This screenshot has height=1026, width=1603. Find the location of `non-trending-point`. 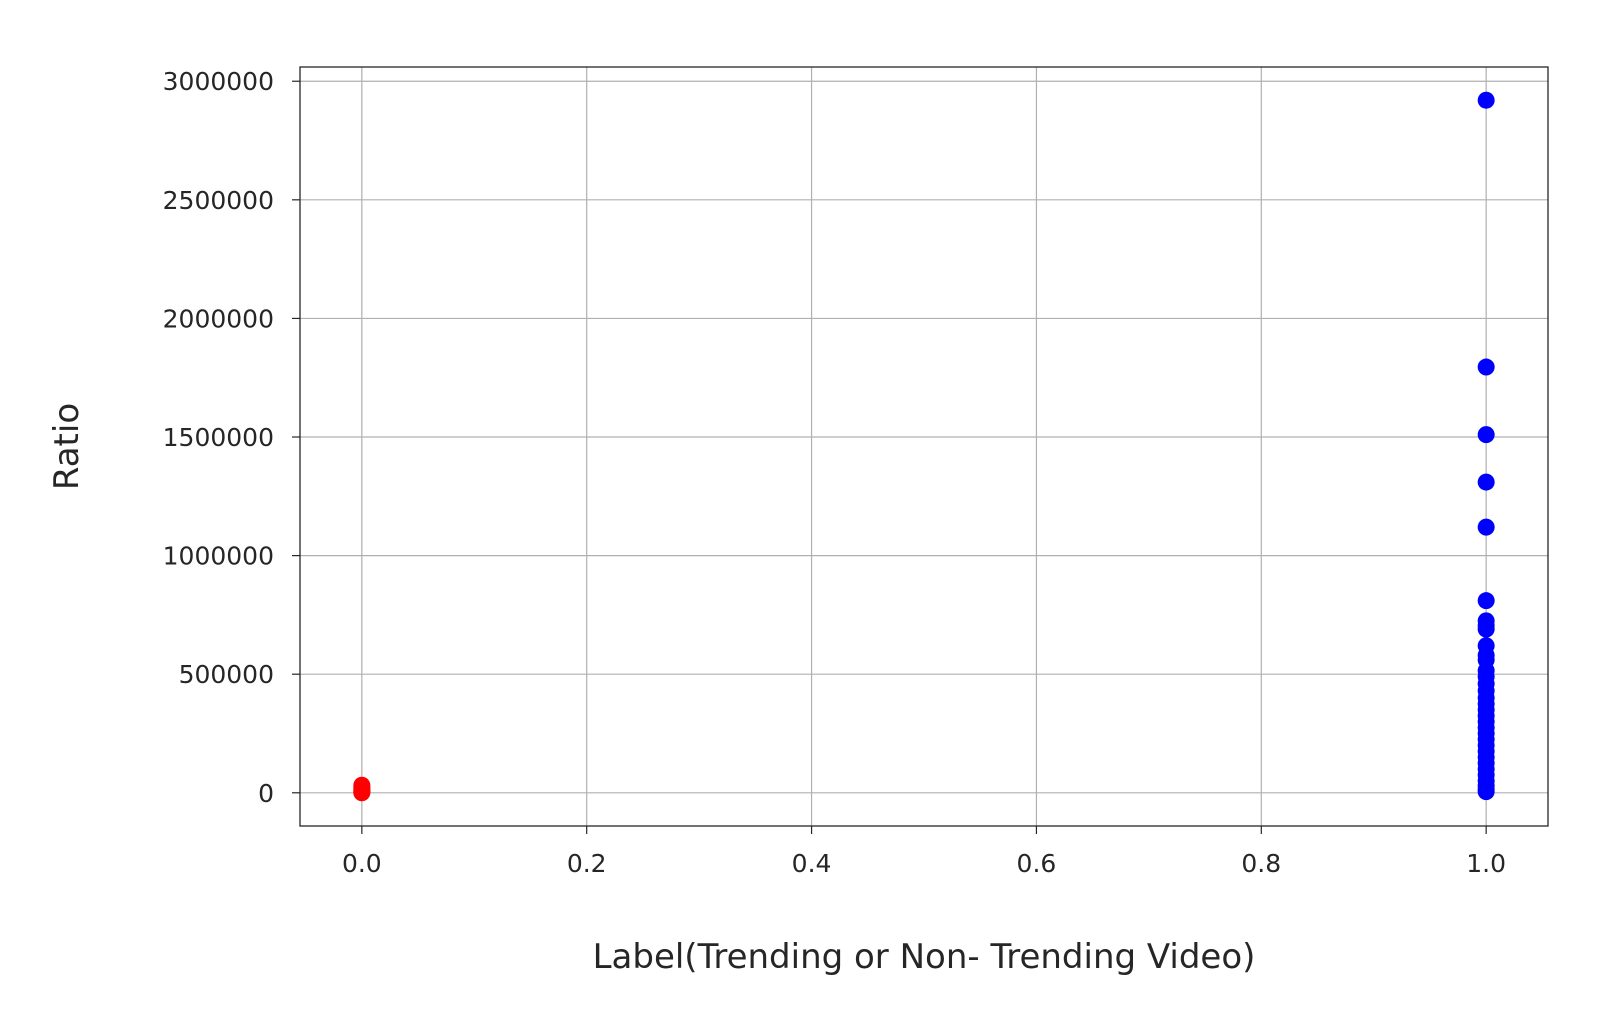

non-trending-point is located at coordinates (362, 785).